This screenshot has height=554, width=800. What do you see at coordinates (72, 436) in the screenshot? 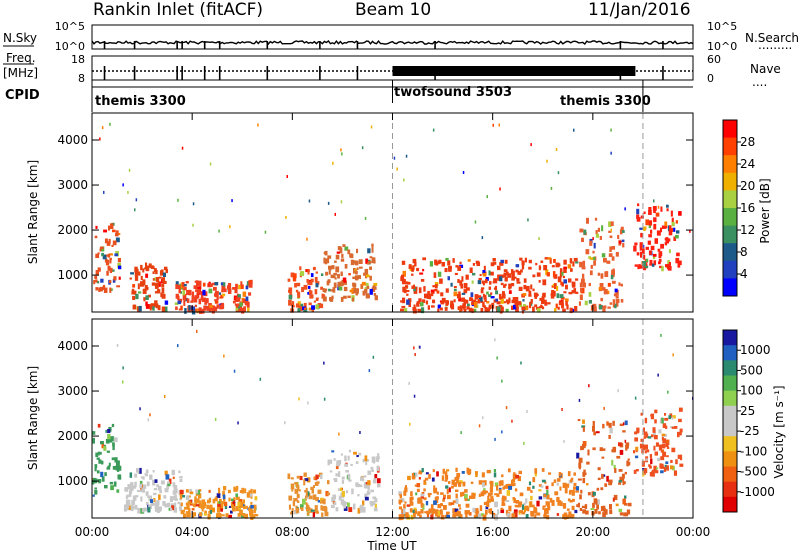
I see `y-tick-label: 2000` at bounding box center [72, 436].